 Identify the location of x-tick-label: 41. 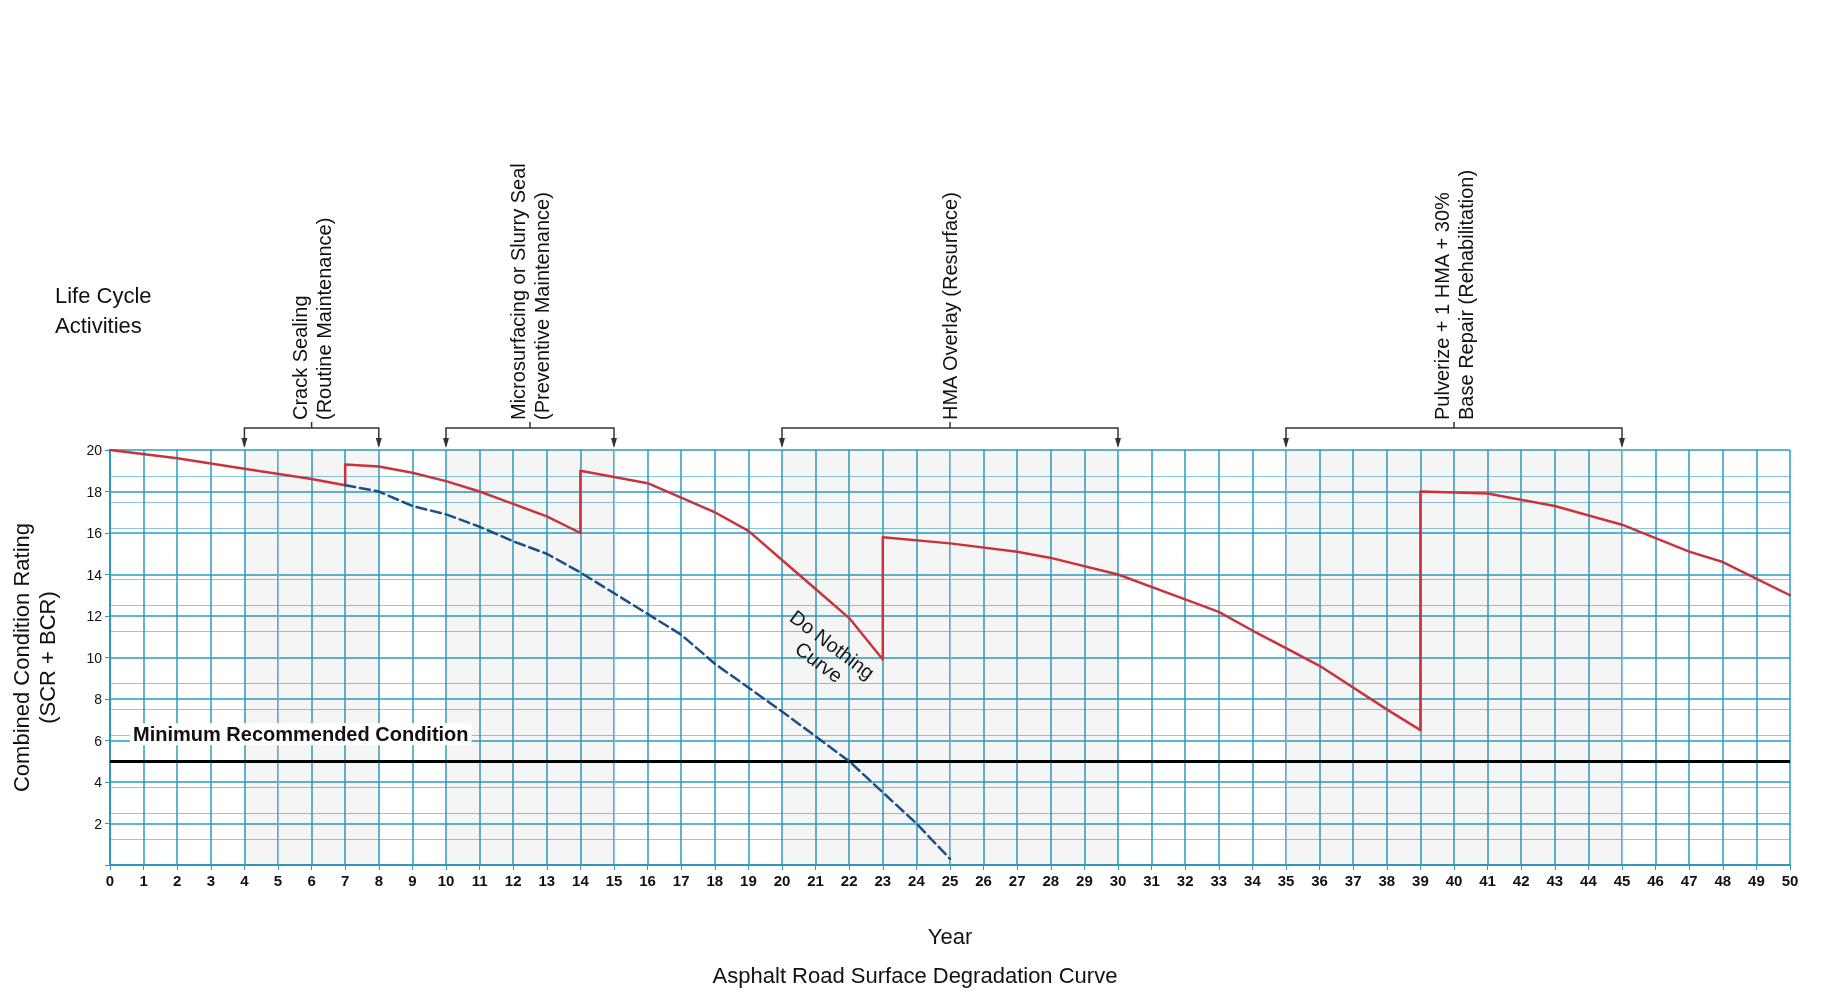
(1487, 880).